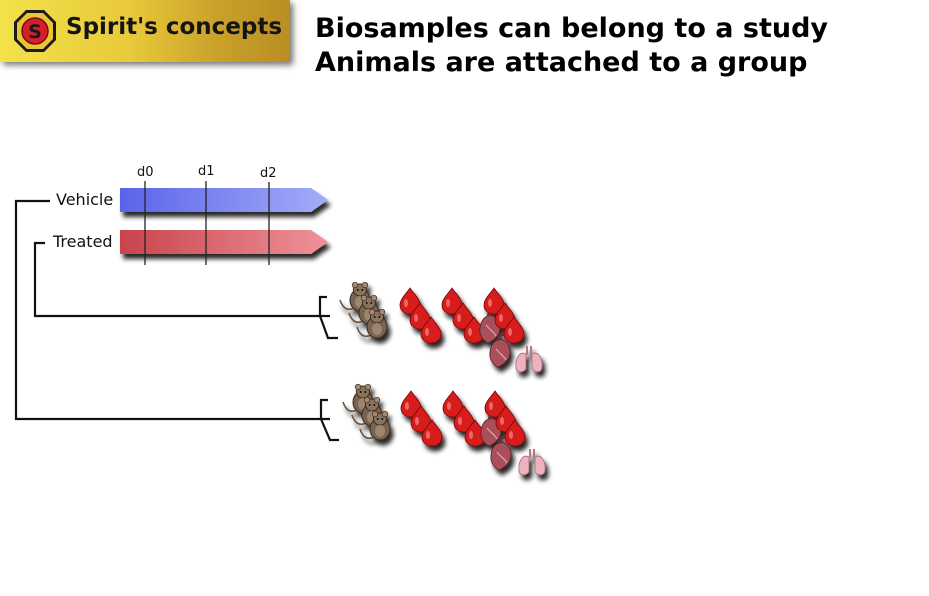 This screenshot has width=929, height=596. Describe the element at coordinates (268, 173) in the screenshot. I see `day-label-d2: d2` at that location.